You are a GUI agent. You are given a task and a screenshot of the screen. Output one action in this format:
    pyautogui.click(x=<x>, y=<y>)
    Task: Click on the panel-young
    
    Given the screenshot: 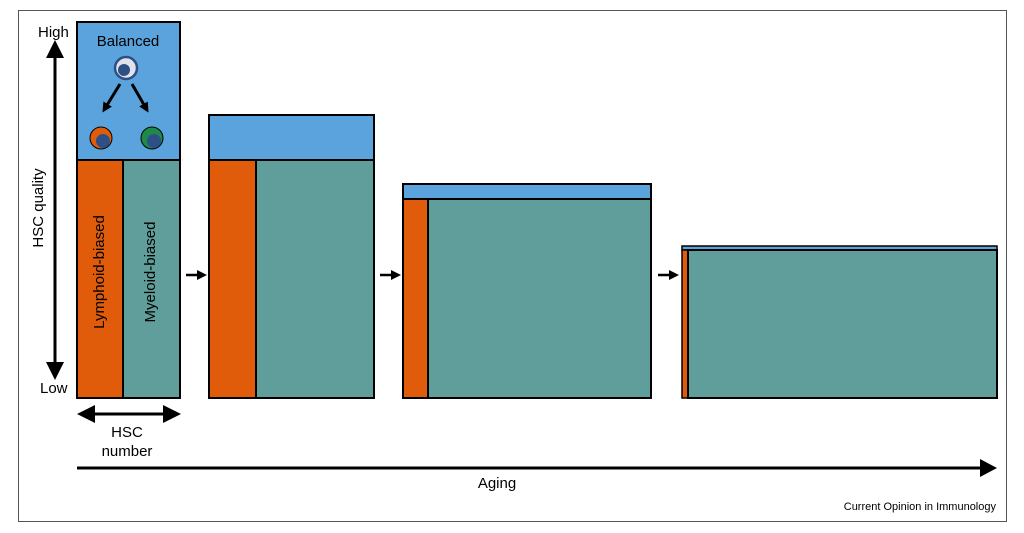 What is the action you would take?
    pyautogui.click(x=128, y=210)
    